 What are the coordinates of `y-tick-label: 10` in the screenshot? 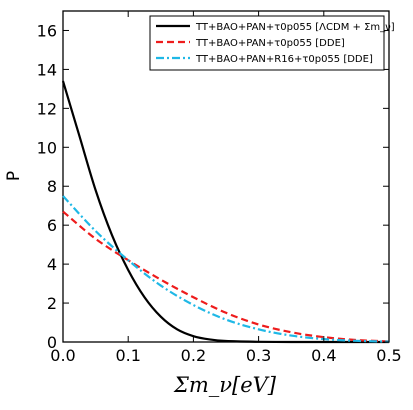 It's located at (47, 147).